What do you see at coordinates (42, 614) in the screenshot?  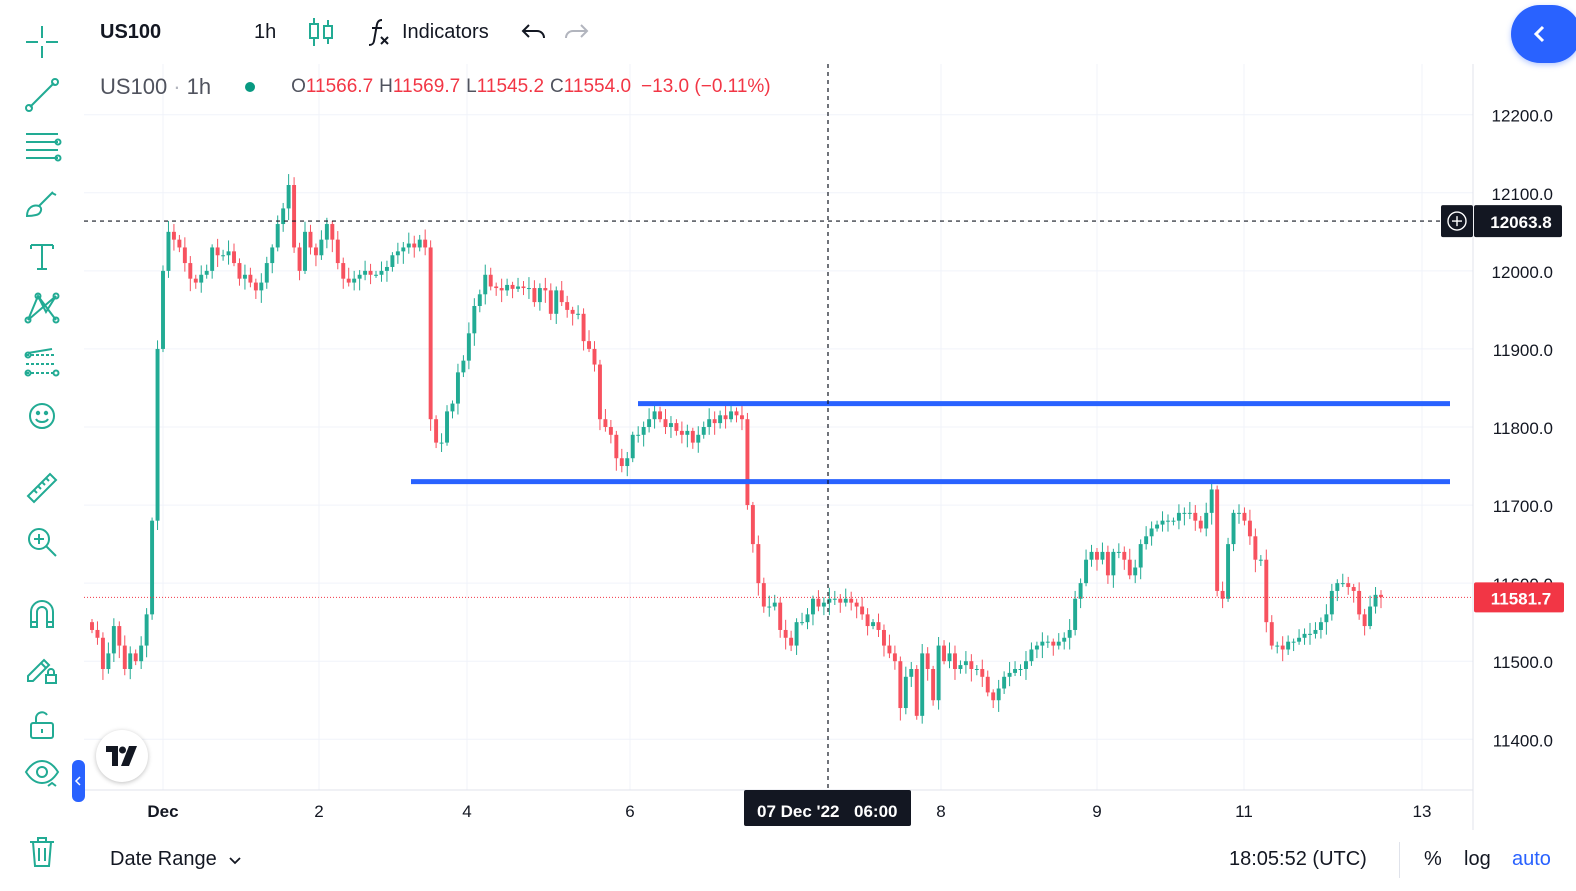 I see `magnet-icon` at bounding box center [42, 614].